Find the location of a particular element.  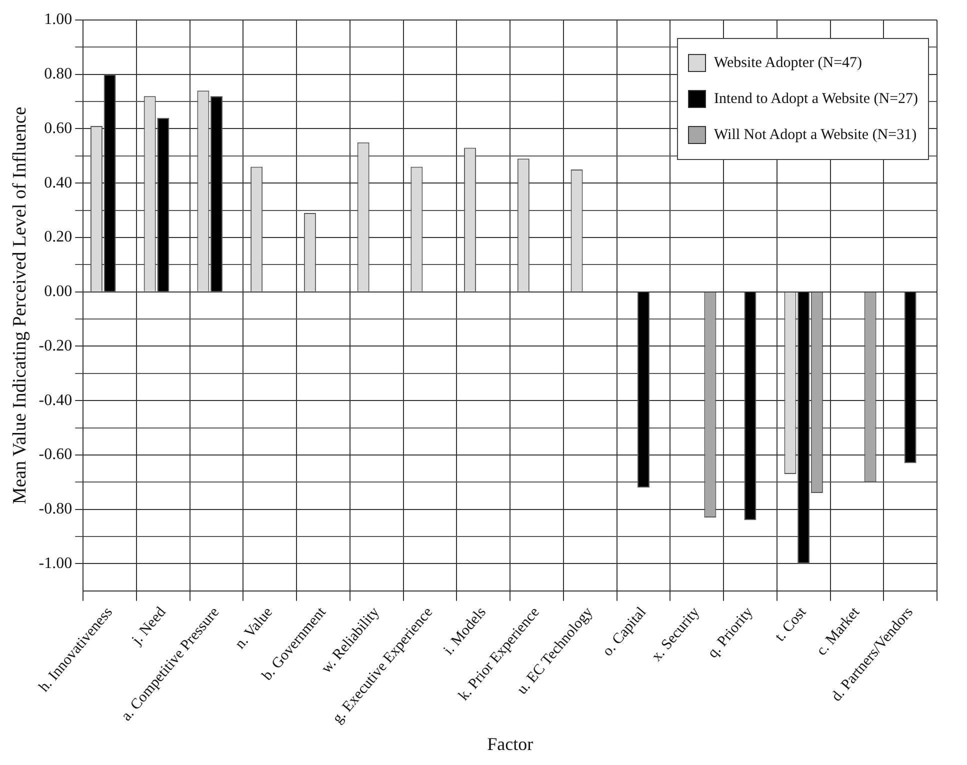

y-tick-label: -0.80 is located at coordinates (55, 509).